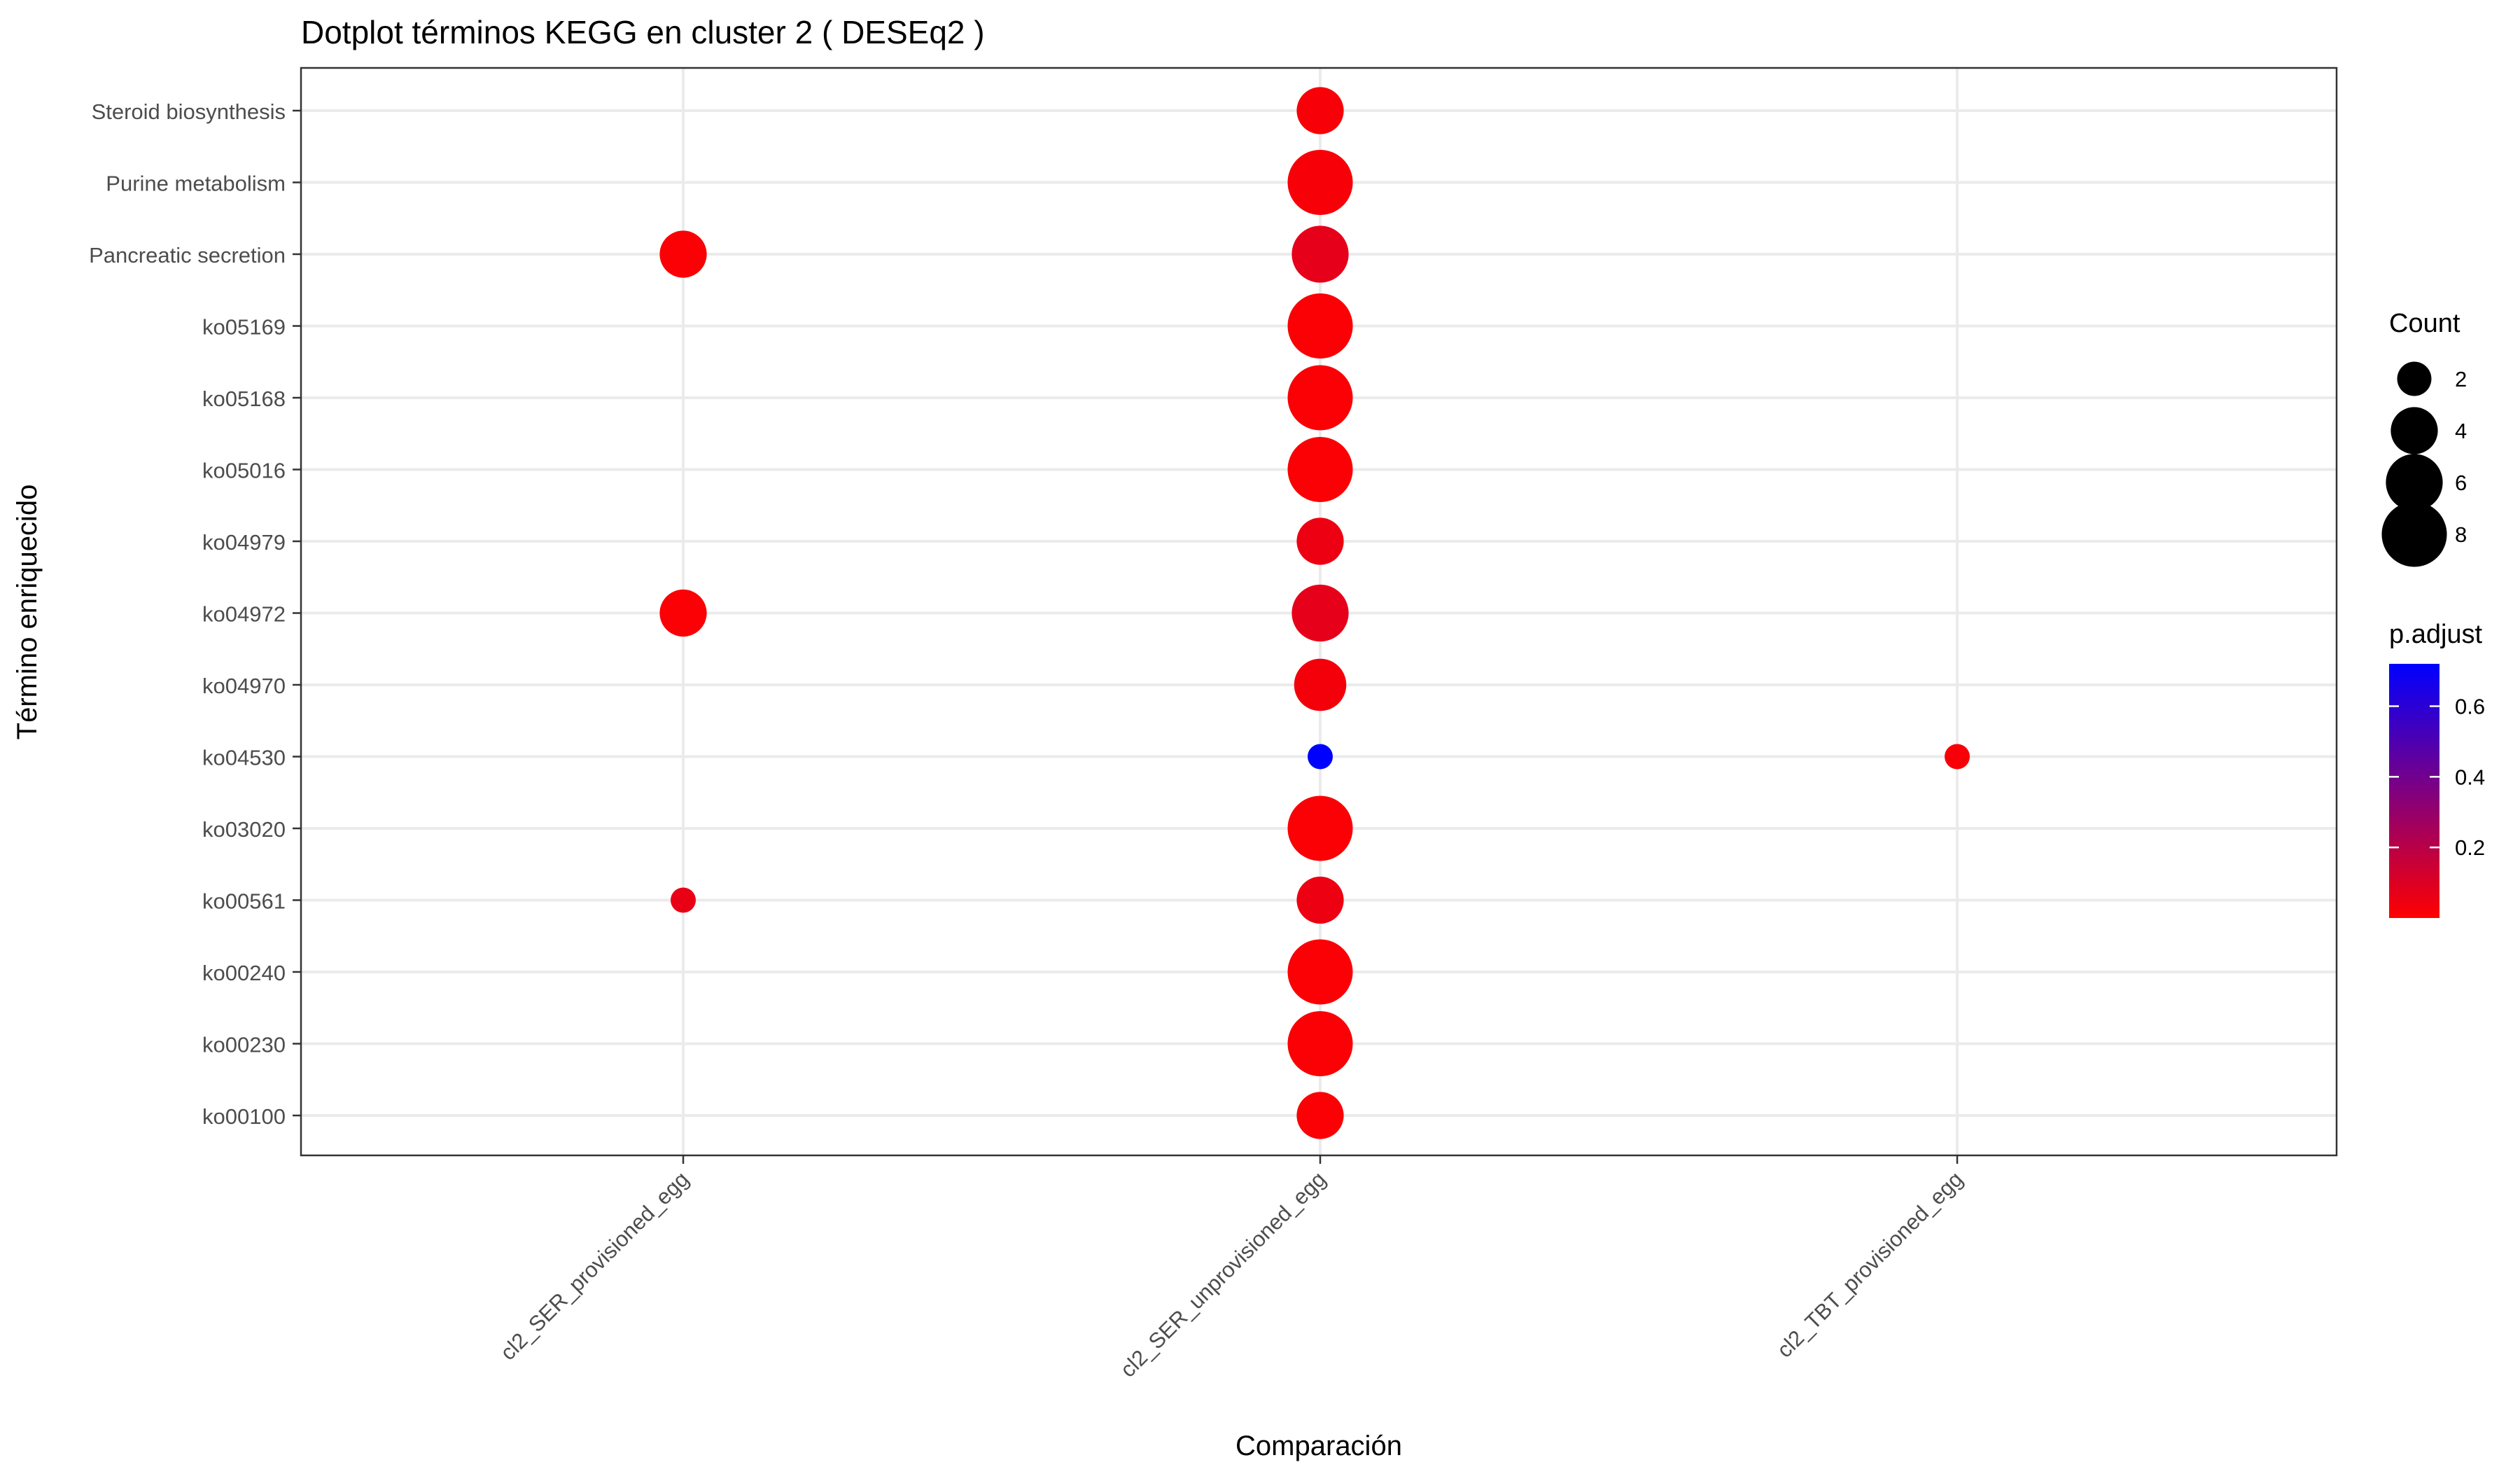 The image size is (2520, 1474). I want to click on y-tick-label: ko05016, so click(244, 471).